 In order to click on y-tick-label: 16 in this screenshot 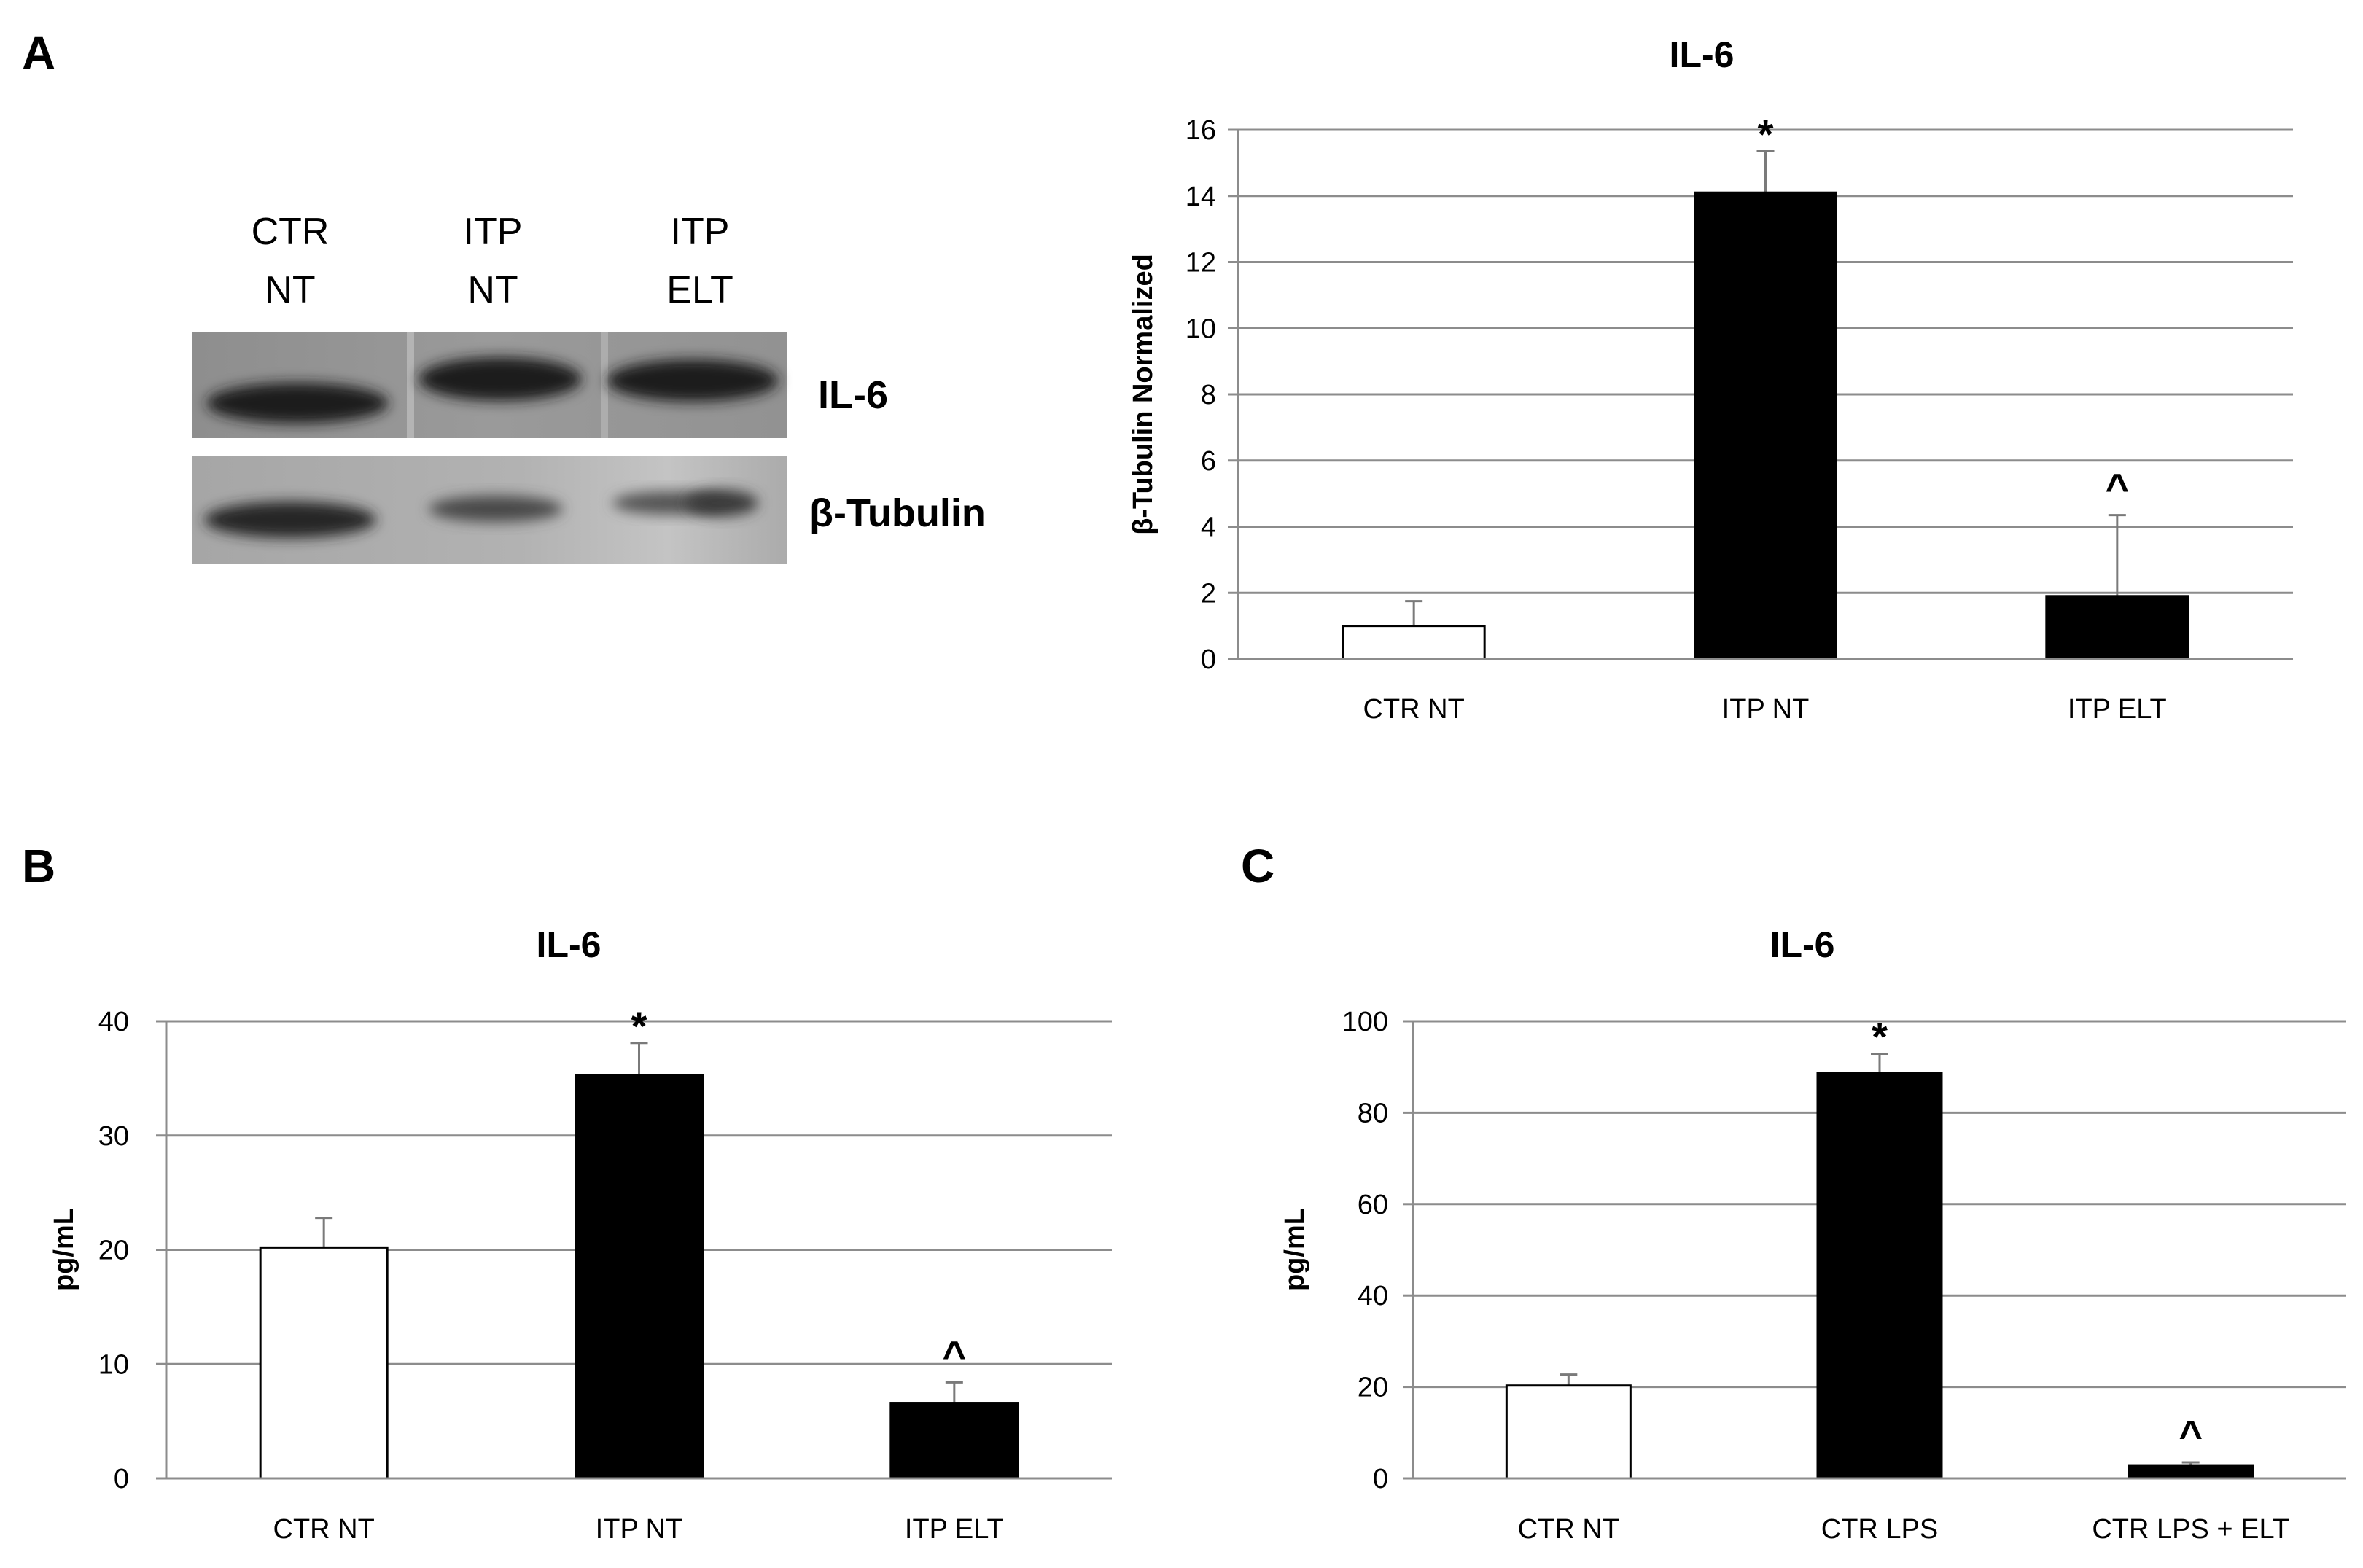, I will do `click(1201, 130)`.